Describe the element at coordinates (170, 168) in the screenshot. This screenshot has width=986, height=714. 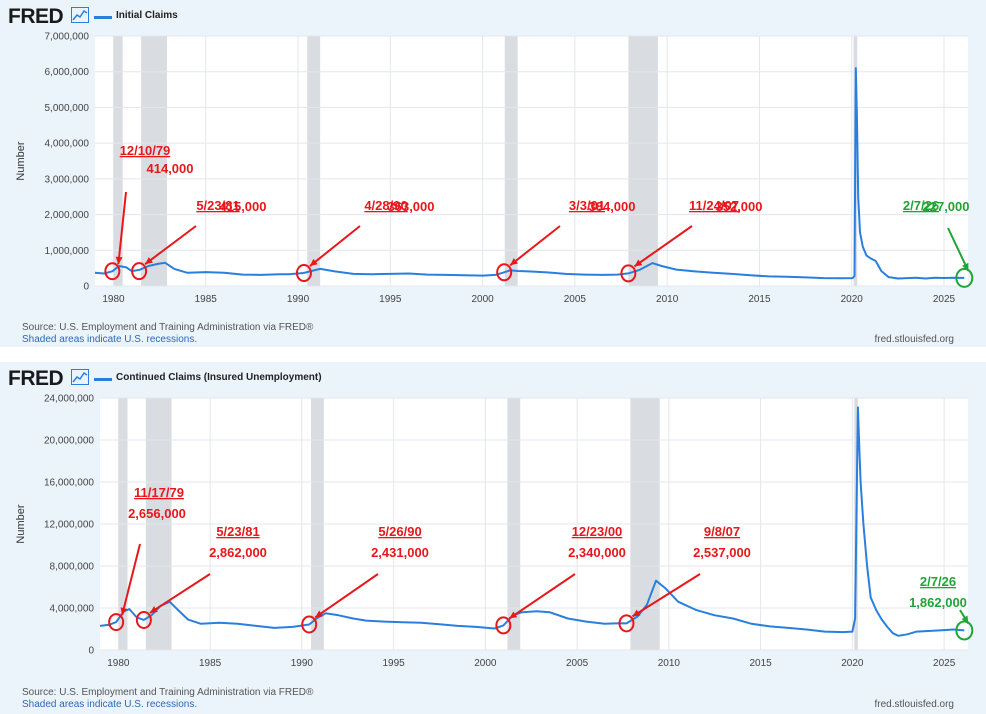
I see `annotation-value: 414,000` at that location.